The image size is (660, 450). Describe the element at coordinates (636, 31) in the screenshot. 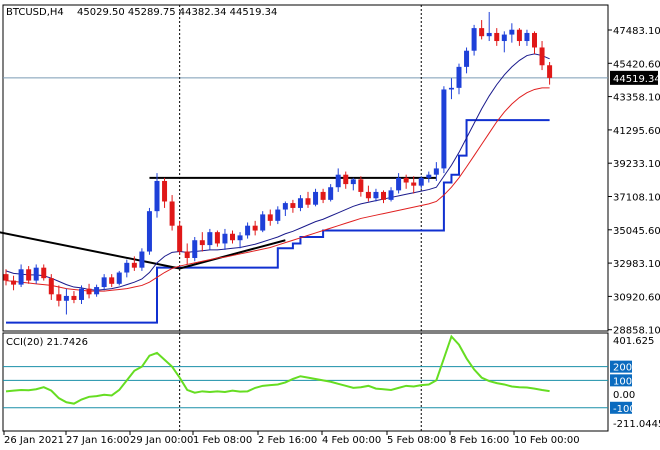

I see `price-tick-label: 47483.10` at that location.